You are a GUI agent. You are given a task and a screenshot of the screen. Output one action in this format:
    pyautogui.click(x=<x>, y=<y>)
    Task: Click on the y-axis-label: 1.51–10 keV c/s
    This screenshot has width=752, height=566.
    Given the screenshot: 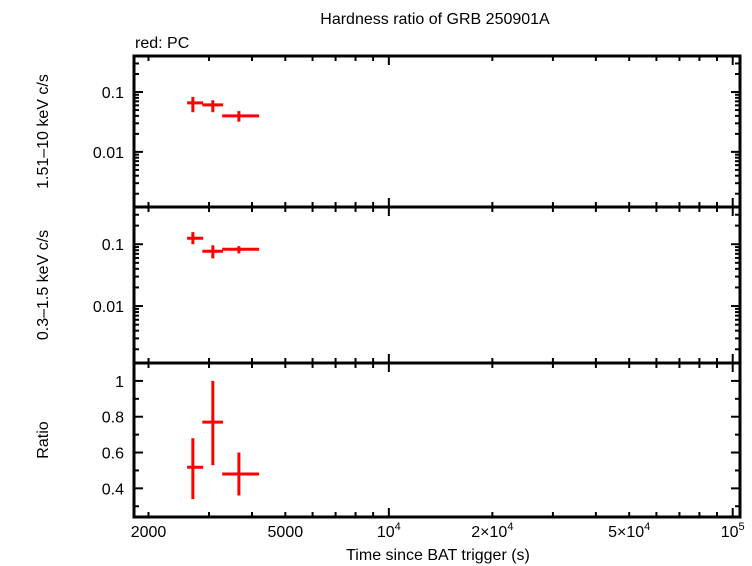 What is the action you would take?
    pyautogui.click(x=43, y=131)
    